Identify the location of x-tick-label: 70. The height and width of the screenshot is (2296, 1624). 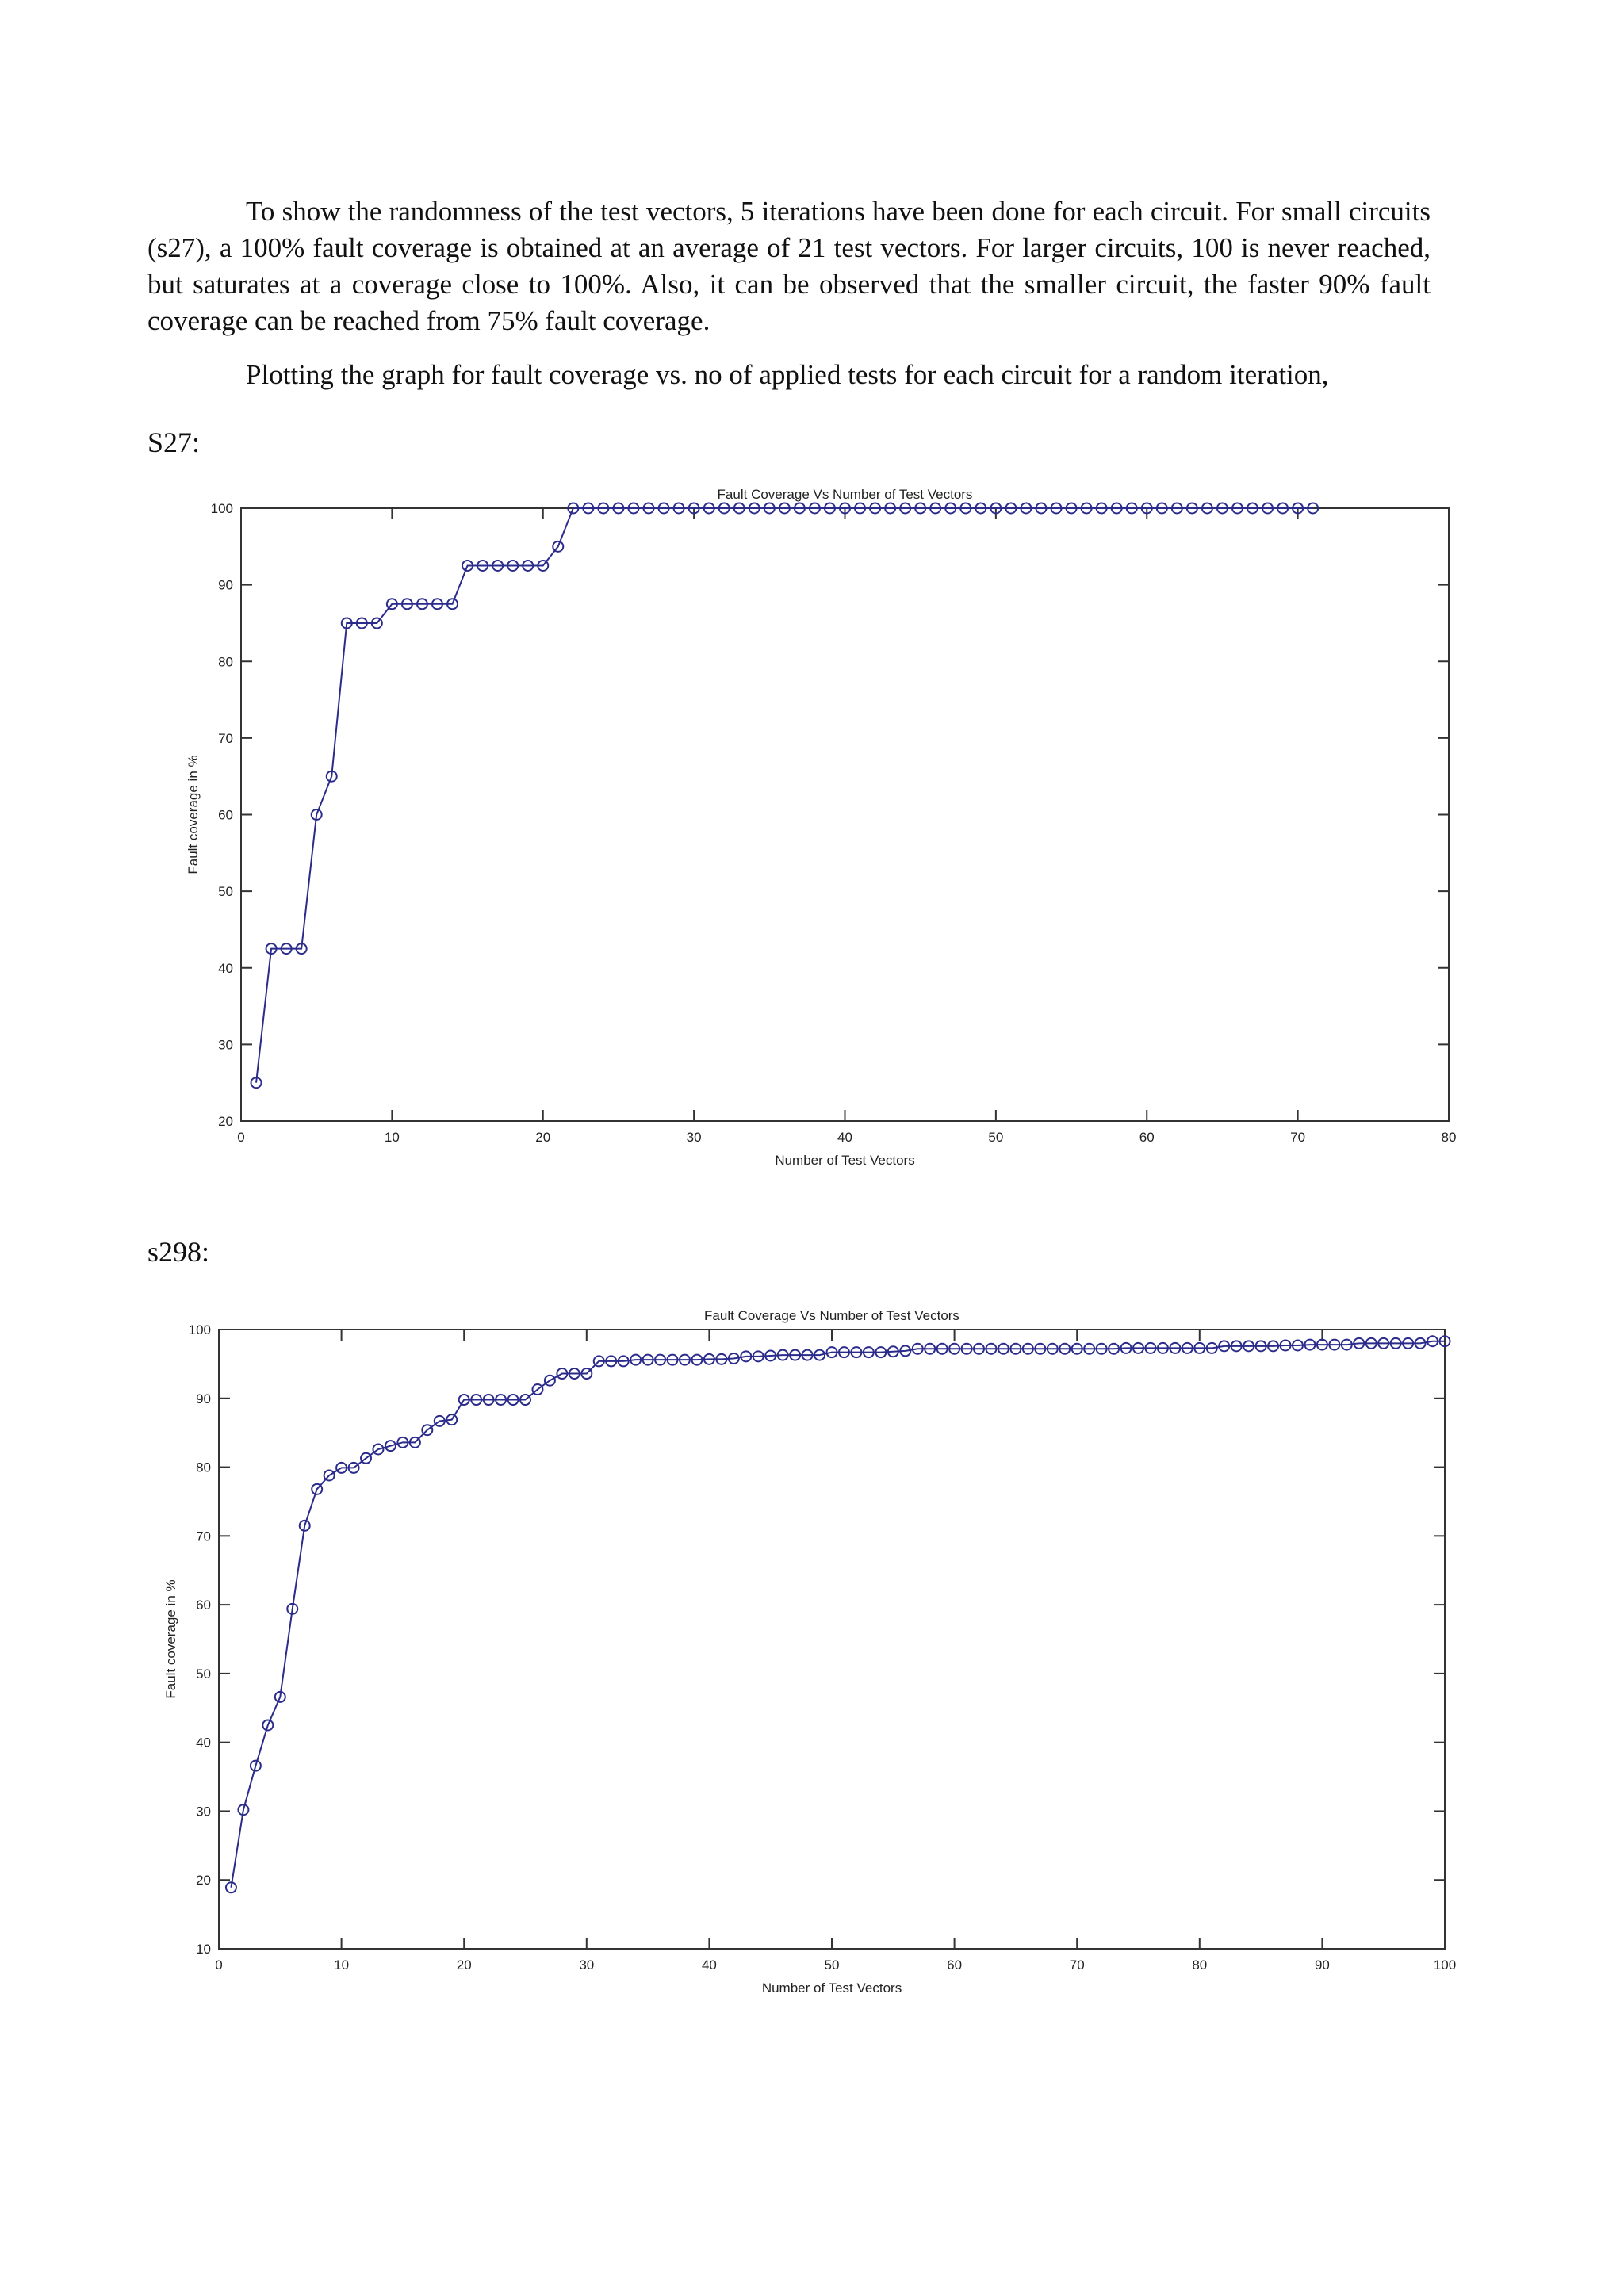
(1297, 1137).